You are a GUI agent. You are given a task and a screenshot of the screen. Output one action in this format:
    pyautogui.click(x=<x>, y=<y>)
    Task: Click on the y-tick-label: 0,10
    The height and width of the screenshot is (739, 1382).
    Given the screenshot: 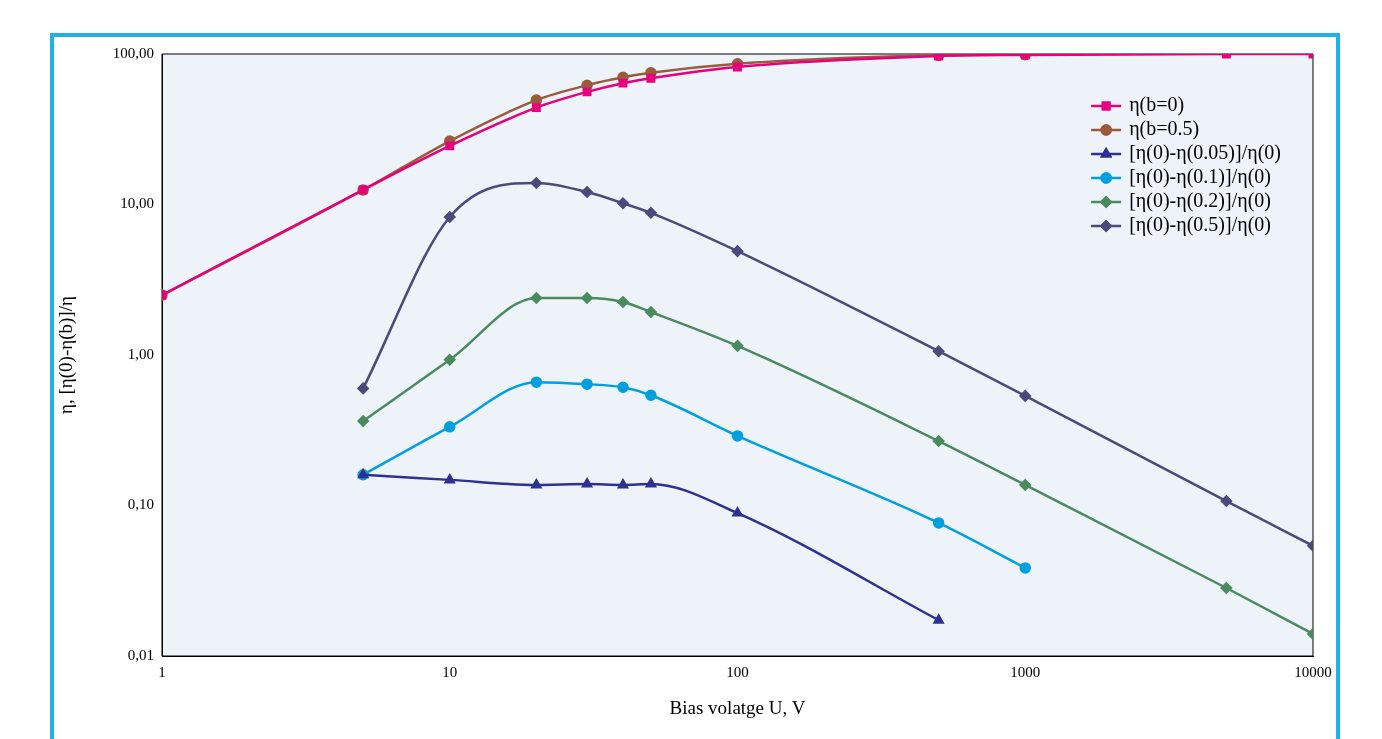 What is the action you would take?
    pyautogui.click(x=140, y=504)
    